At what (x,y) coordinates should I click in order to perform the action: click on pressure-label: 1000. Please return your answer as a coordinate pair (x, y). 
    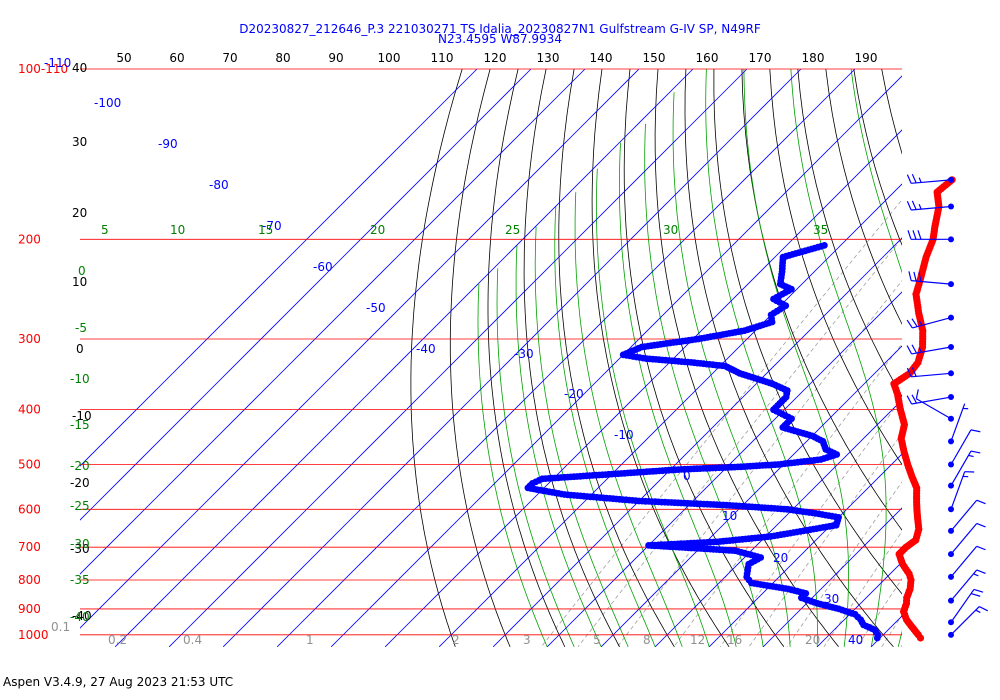
    Looking at the image, I should click on (33, 635).